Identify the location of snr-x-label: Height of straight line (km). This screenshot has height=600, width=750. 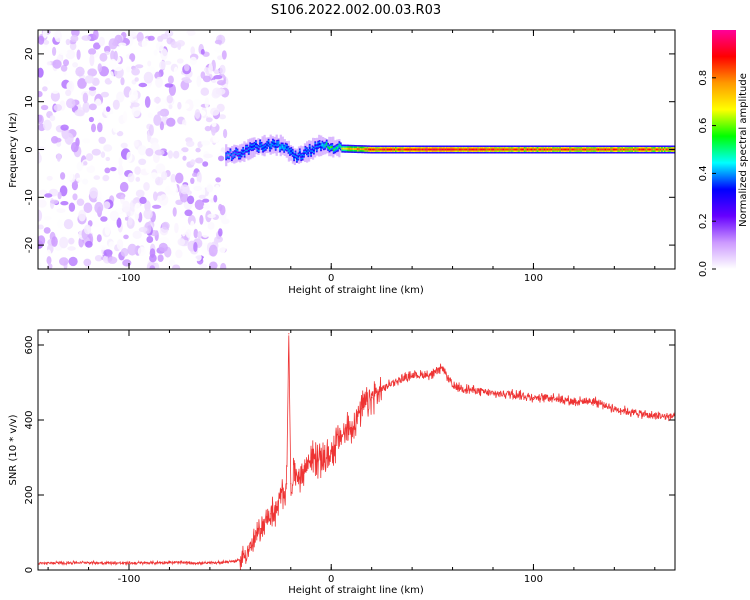
(356, 590).